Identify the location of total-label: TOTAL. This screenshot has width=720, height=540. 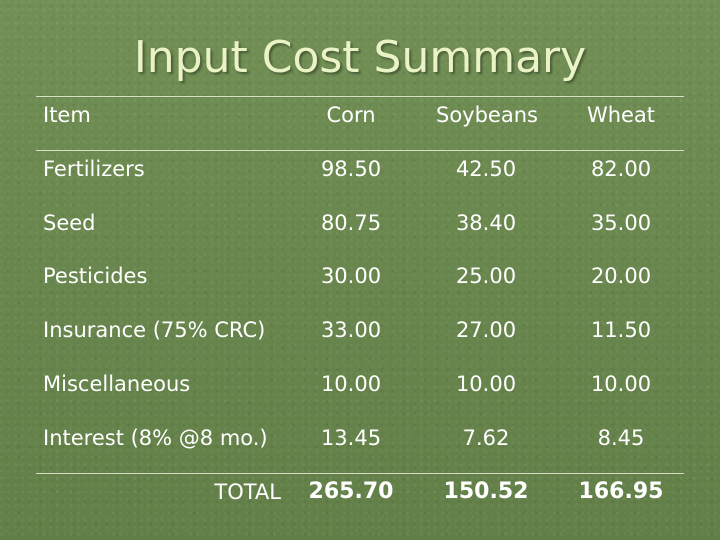
(247, 492).